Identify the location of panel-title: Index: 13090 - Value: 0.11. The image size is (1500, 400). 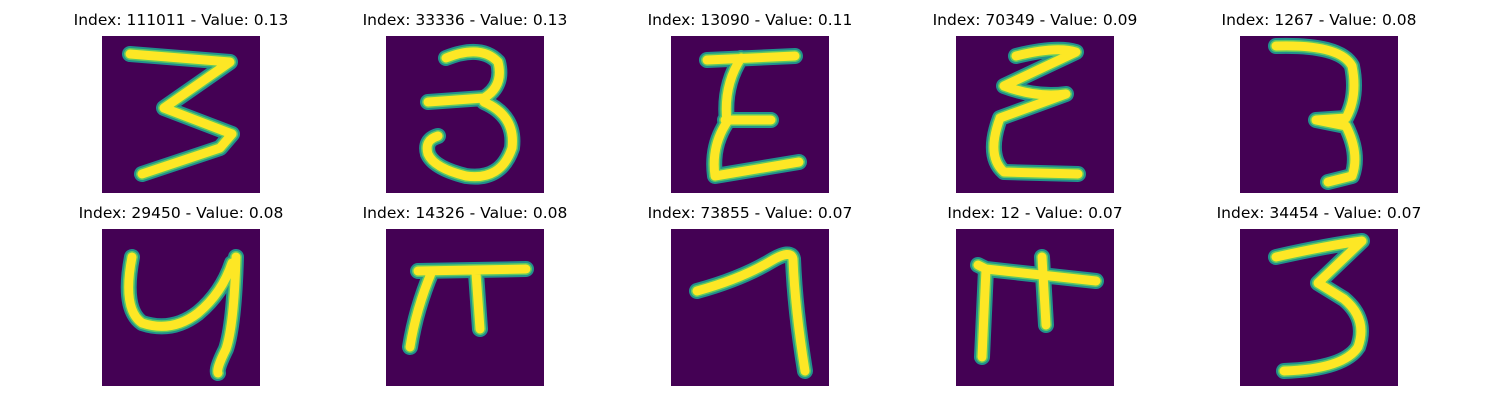
(750, 20).